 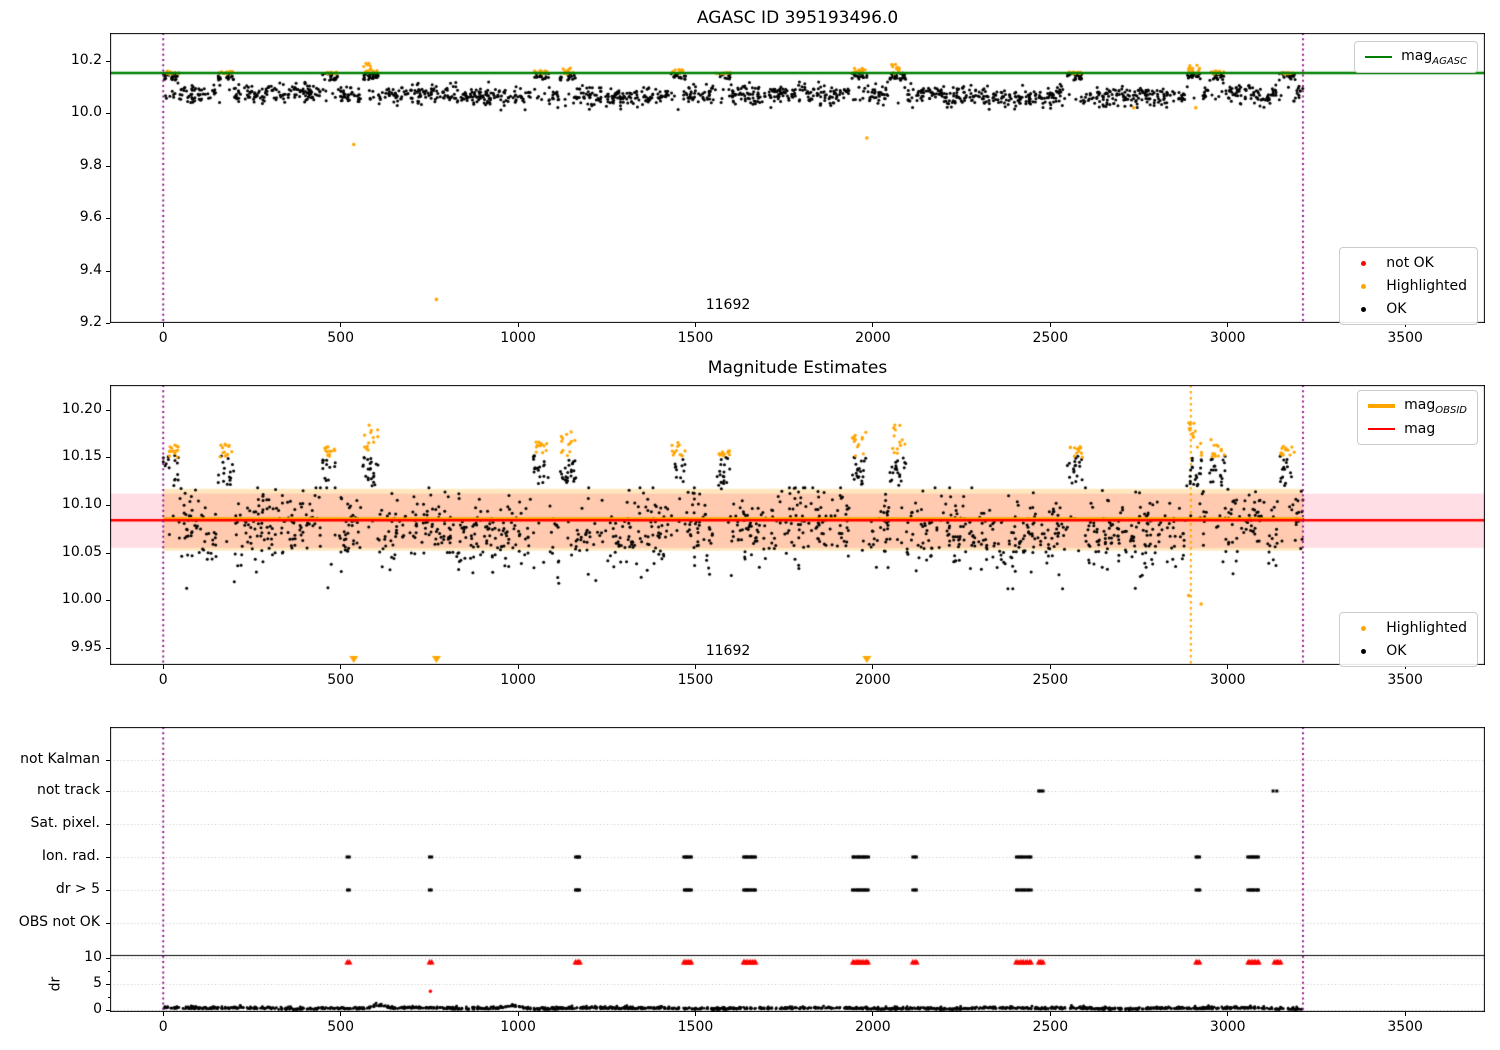 I want to click on legend-item: OK, so click(x=1408, y=309).